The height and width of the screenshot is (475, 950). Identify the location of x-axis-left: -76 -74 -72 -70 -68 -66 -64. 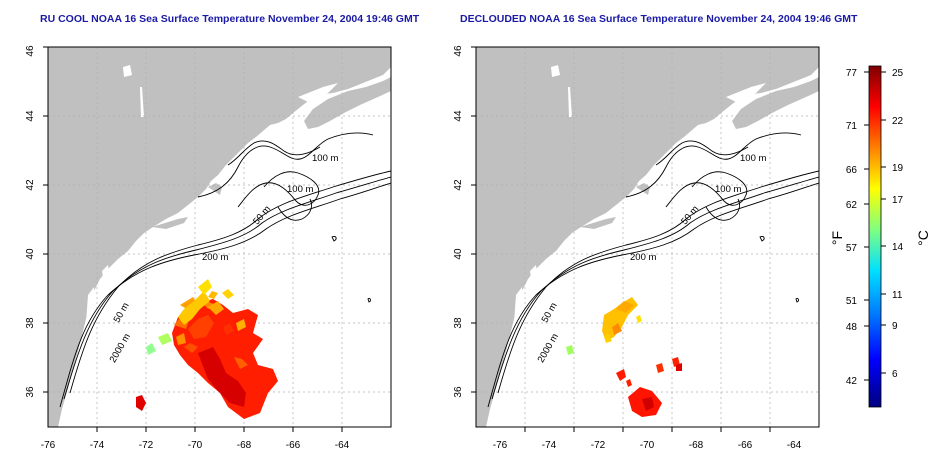
(195, 445).